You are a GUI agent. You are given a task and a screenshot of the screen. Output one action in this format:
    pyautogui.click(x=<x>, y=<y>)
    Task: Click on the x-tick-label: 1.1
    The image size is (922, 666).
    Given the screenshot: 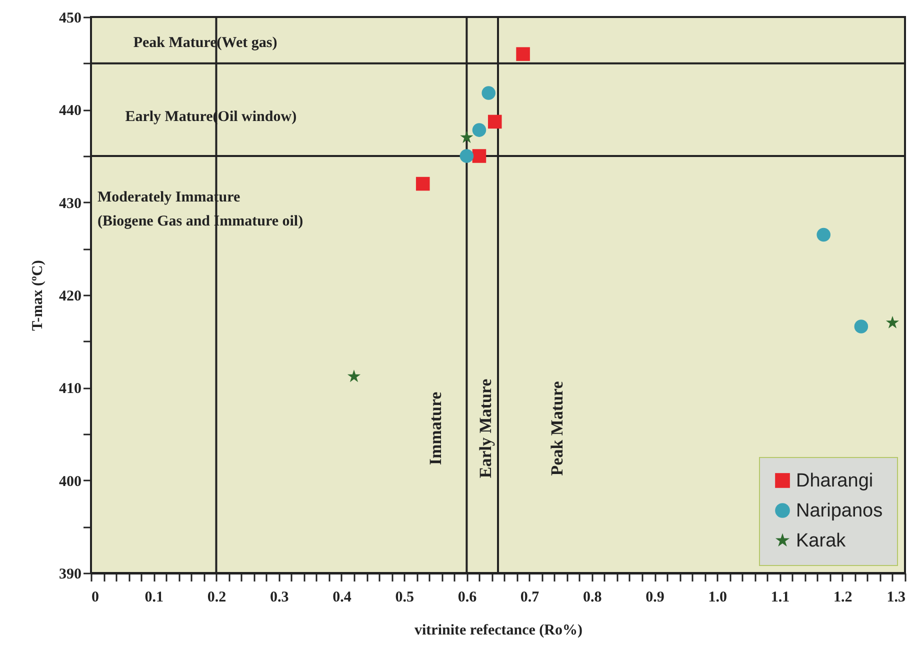 What is the action you would take?
    pyautogui.click(x=780, y=598)
    